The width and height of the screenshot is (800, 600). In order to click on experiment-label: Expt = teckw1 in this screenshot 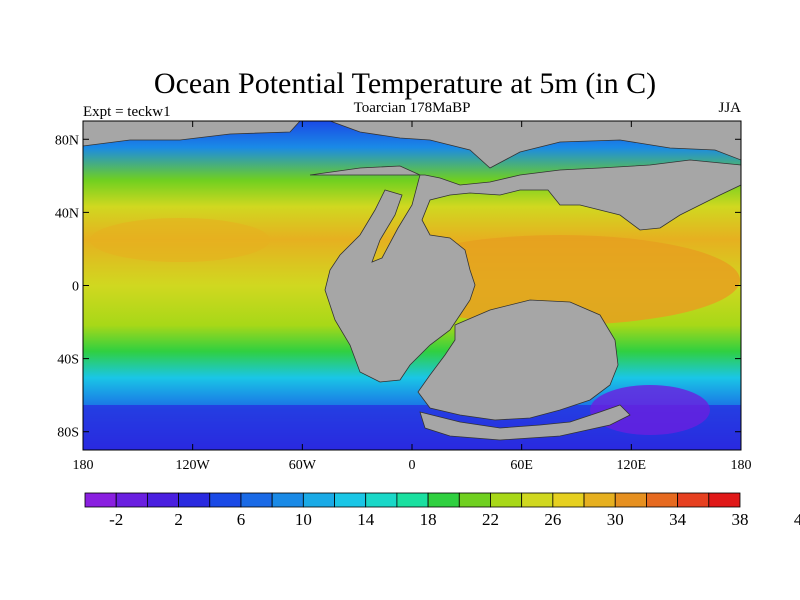, I will do `click(127, 112)`.